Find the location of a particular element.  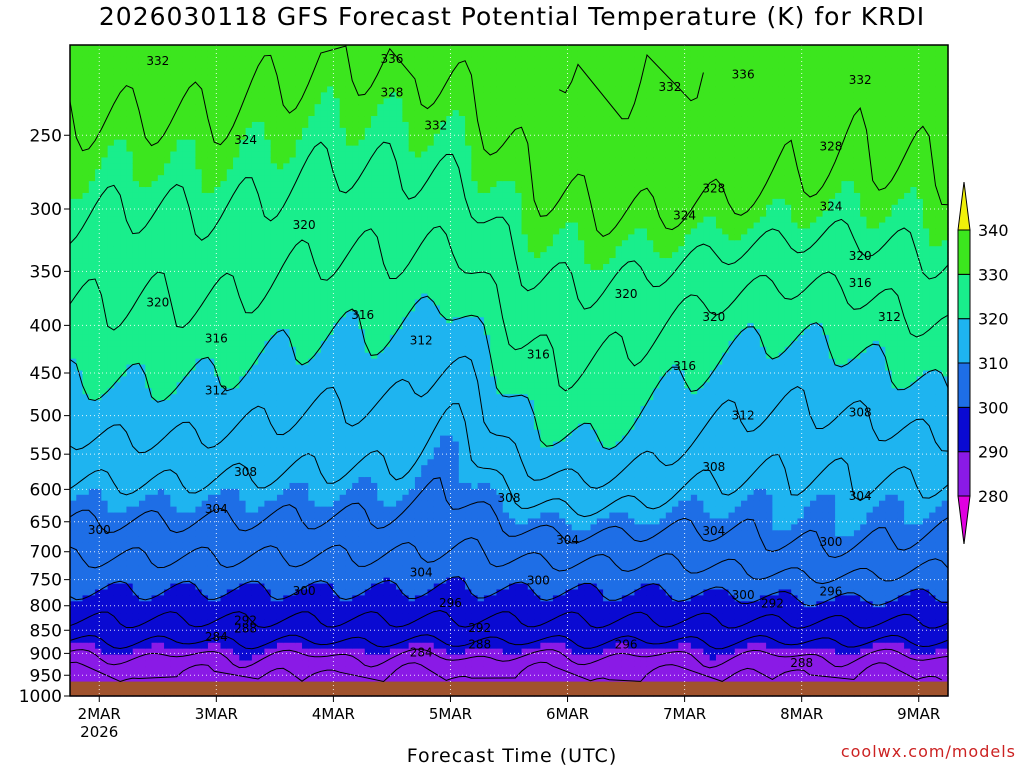

y-tick-label-550: 550 is located at coordinates (46, 455).